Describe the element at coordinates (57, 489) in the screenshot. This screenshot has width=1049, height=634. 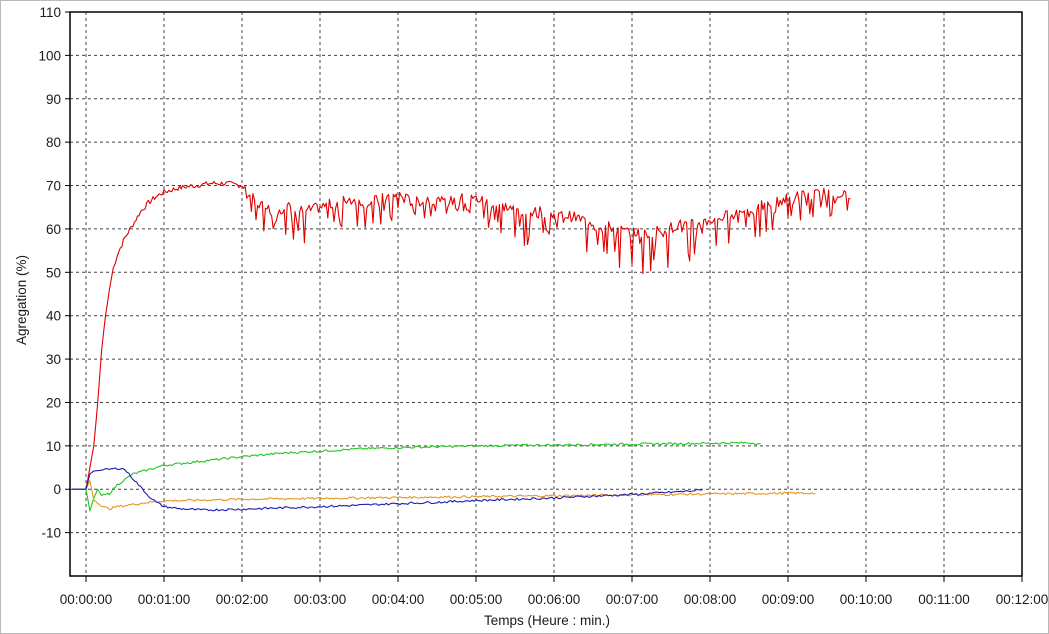
I see `y-tick-label: 0` at that location.